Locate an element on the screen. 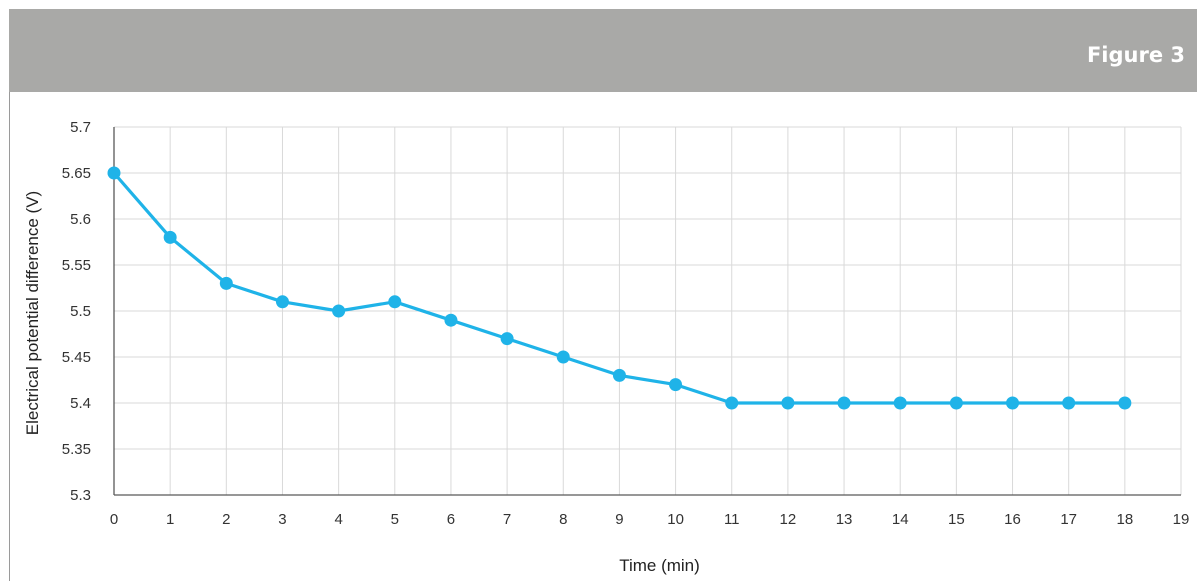 Image resolution: width=1197 pixels, height=581 pixels. x-tick-label: 13 is located at coordinates (844, 519).